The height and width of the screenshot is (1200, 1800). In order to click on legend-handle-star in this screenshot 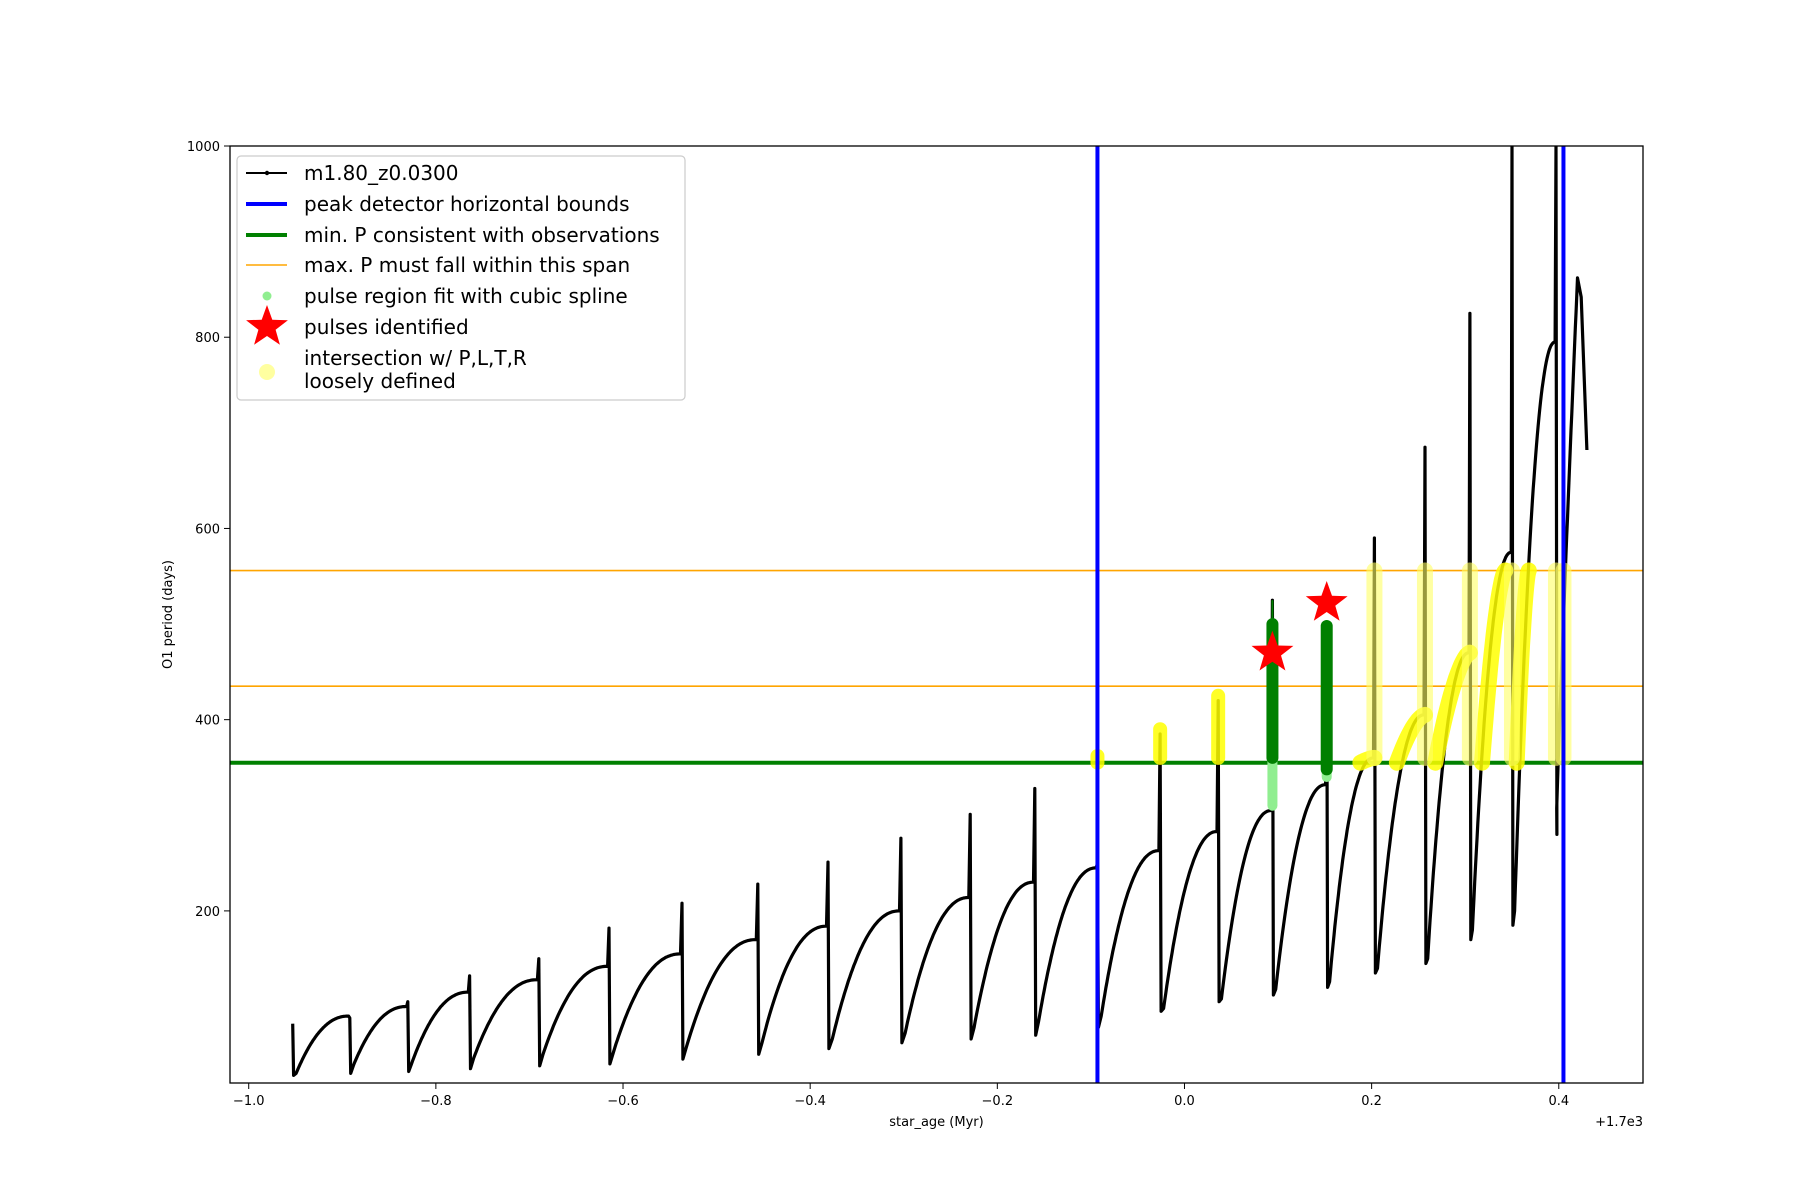, I will do `click(267, 325)`.